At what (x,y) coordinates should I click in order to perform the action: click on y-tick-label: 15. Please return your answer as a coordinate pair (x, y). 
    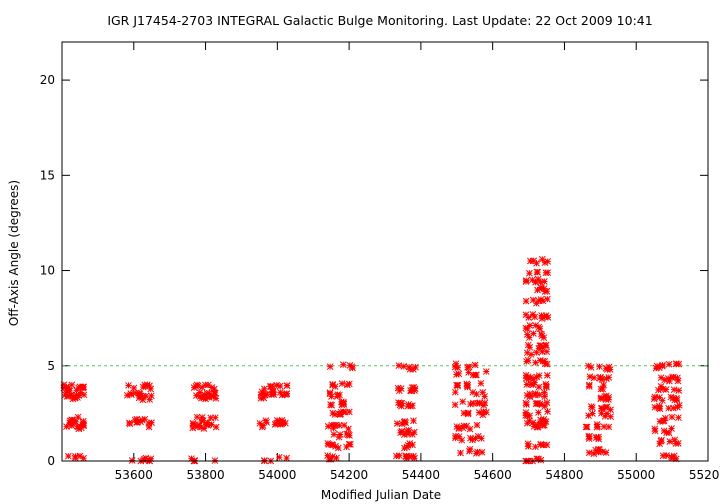
    Looking at the image, I should click on (47, 175).